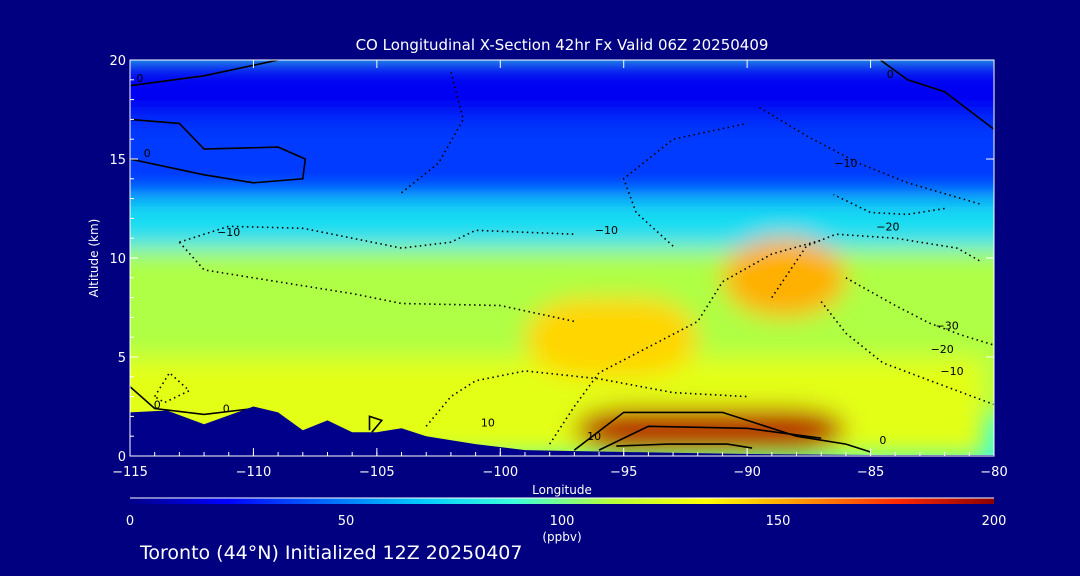  What do you see at coordinates (117, 160) in the screenshot?
I see `y-tick-label: 15` at bounding box center [117, 160].